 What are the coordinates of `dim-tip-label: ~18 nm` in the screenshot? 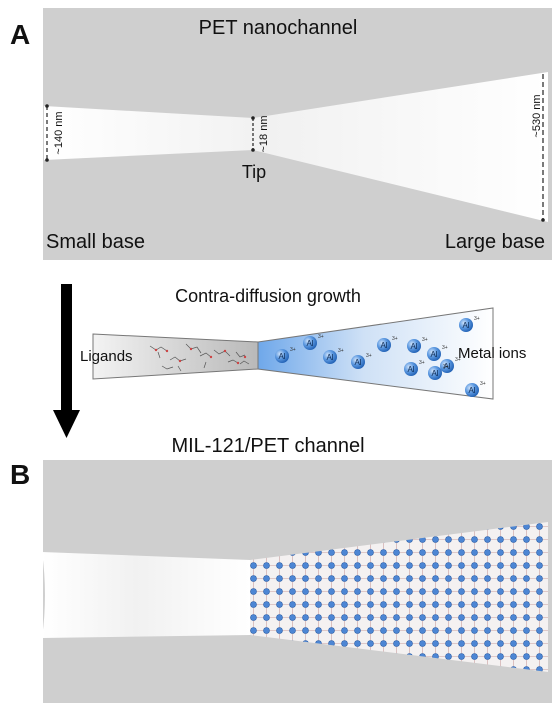 It's located at (264, 134).